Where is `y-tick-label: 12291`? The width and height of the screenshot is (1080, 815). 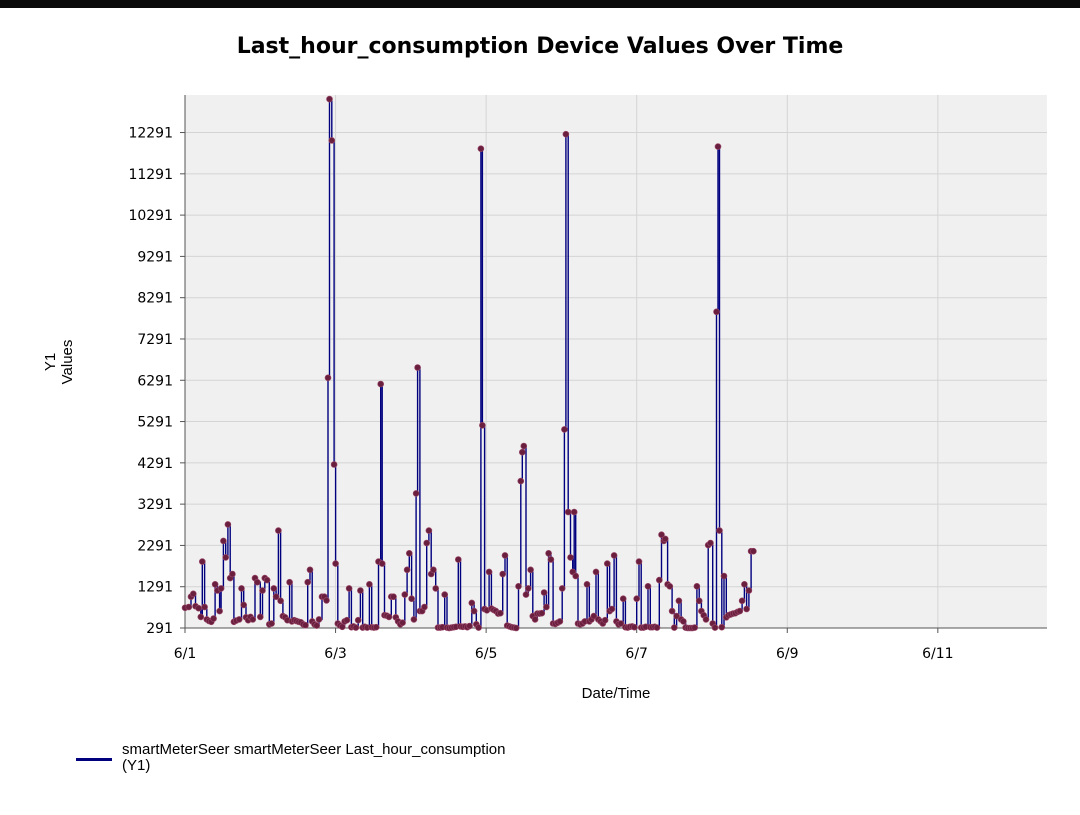 y-tick-label: 12291 is located at coordinates (150, 134).